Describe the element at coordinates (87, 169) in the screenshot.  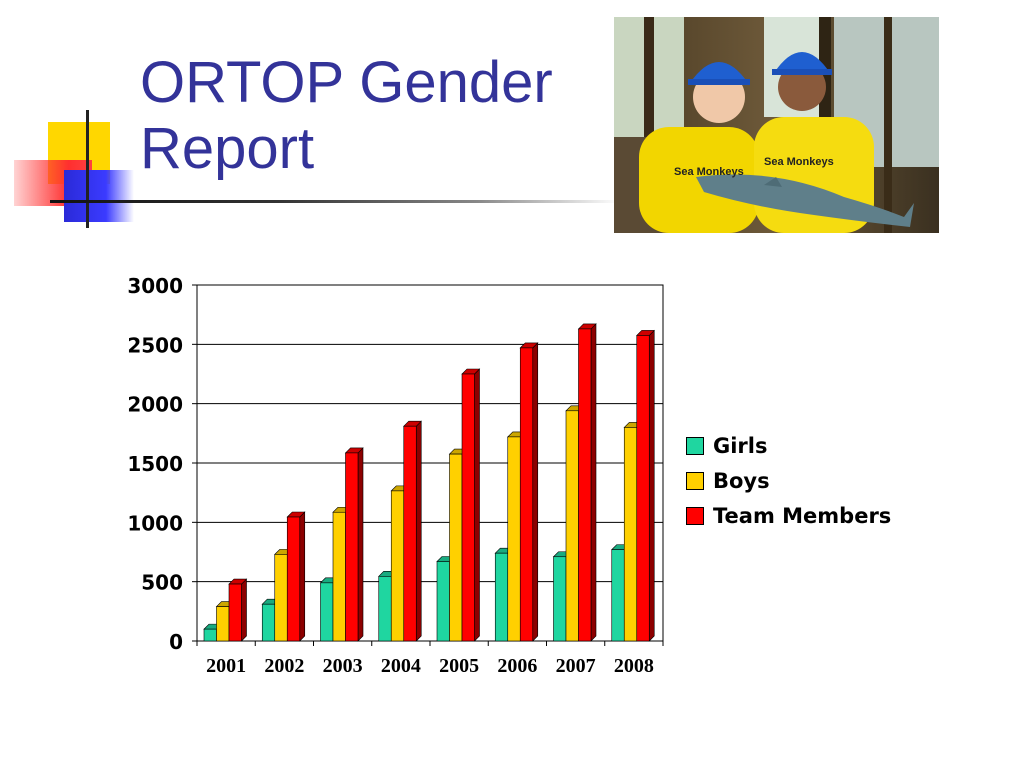
I see `vertical-rule-decoration` at that location.